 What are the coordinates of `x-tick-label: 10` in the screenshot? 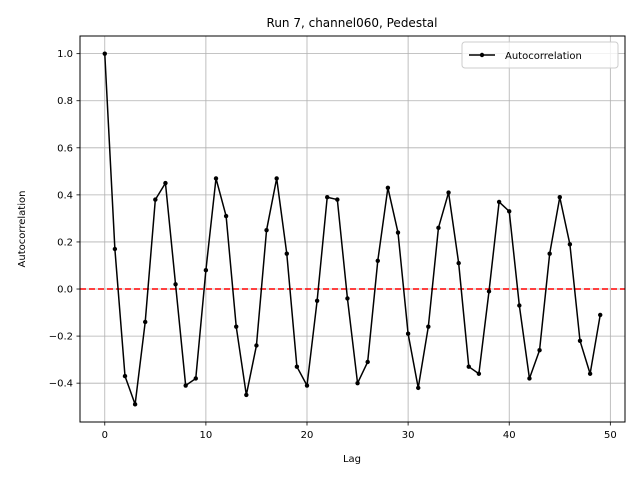 It's located at (206, 435).